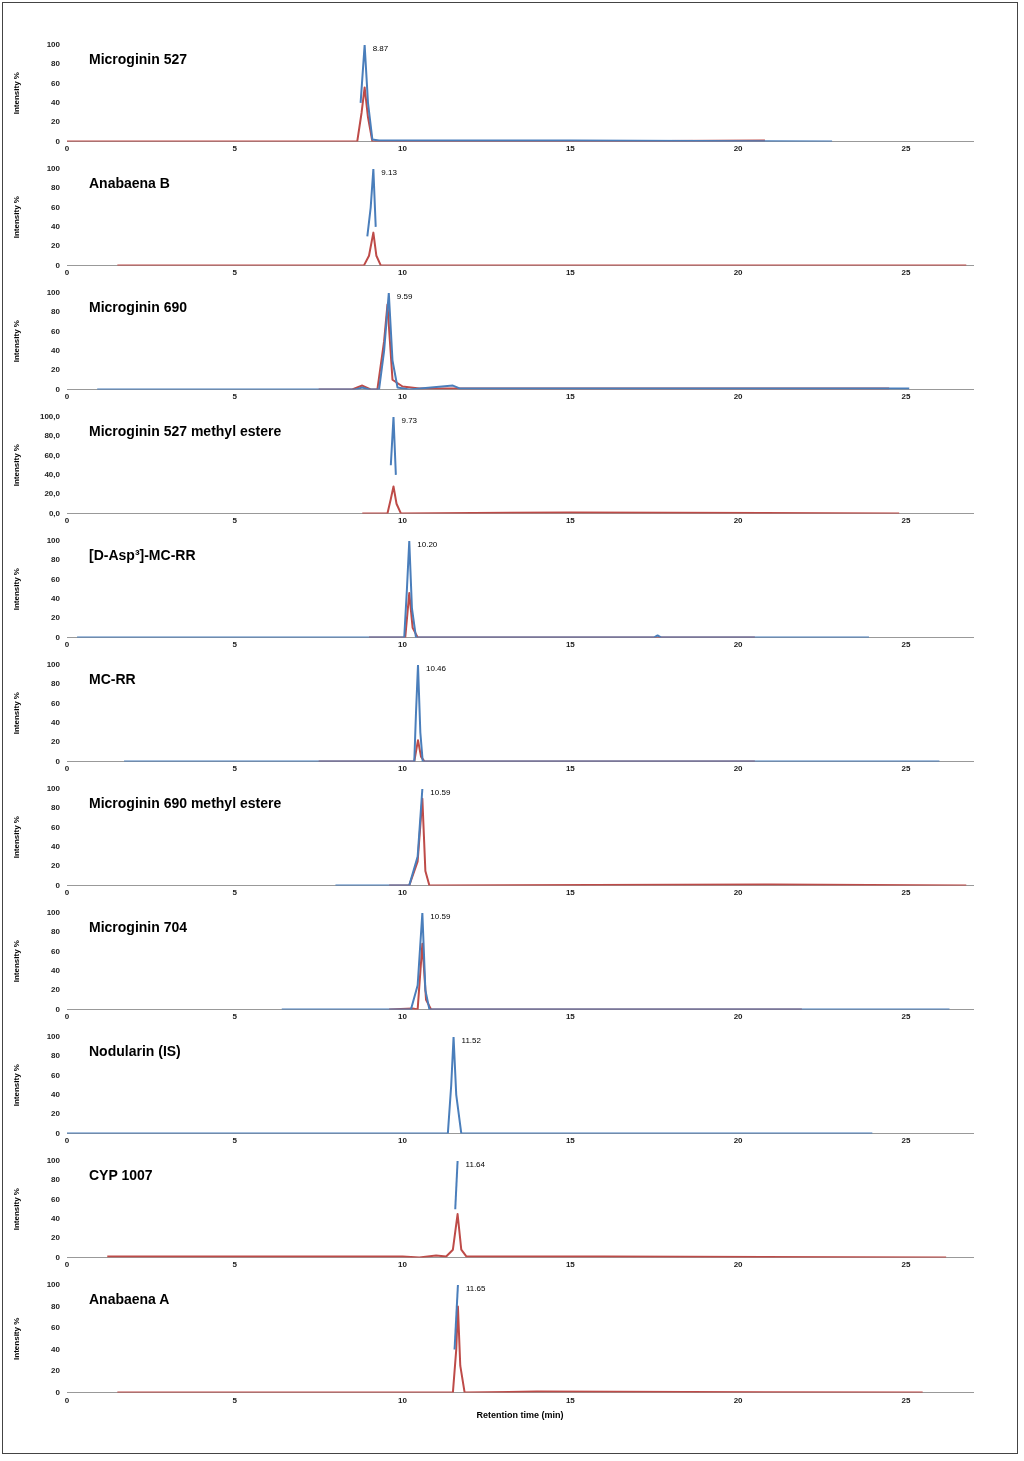 This screenshot has width=1024, height=1461. What do you see at coordinates (440, 793) in the screenshot?
I see `annotation: 10.59` at bounding box center [440, 793].